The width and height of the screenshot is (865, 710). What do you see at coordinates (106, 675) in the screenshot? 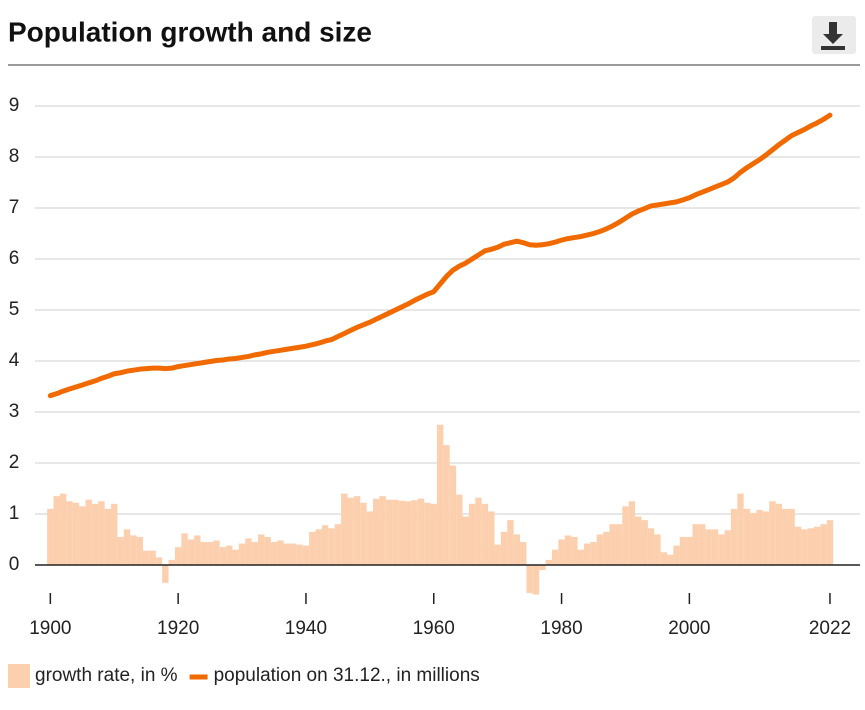
I see `legend-label: growth rate, in %` at bounding box center [106, 675].